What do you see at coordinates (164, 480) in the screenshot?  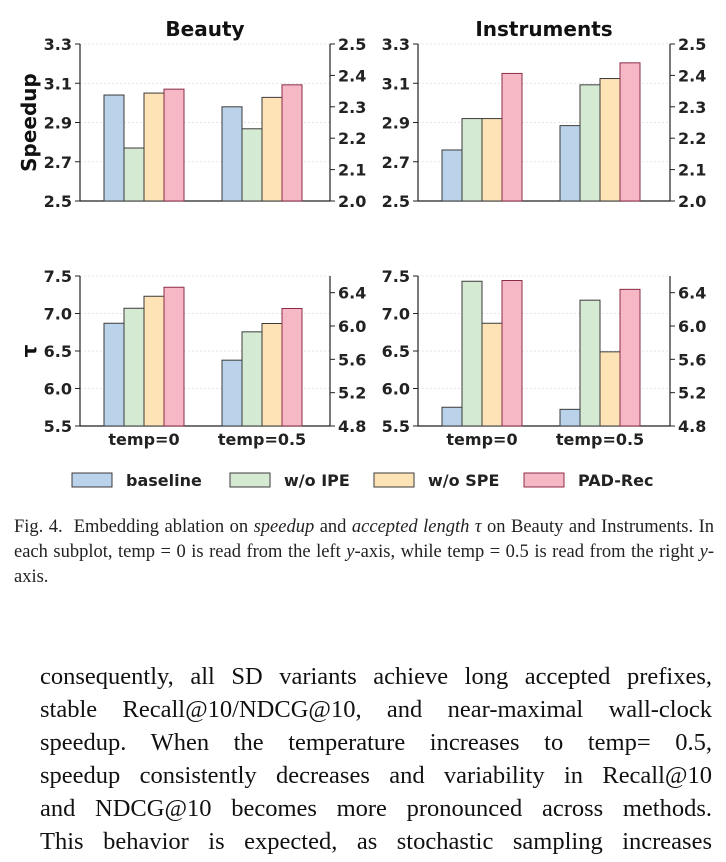 I see `legend-label: baseline` at bounding box center [164, 480].